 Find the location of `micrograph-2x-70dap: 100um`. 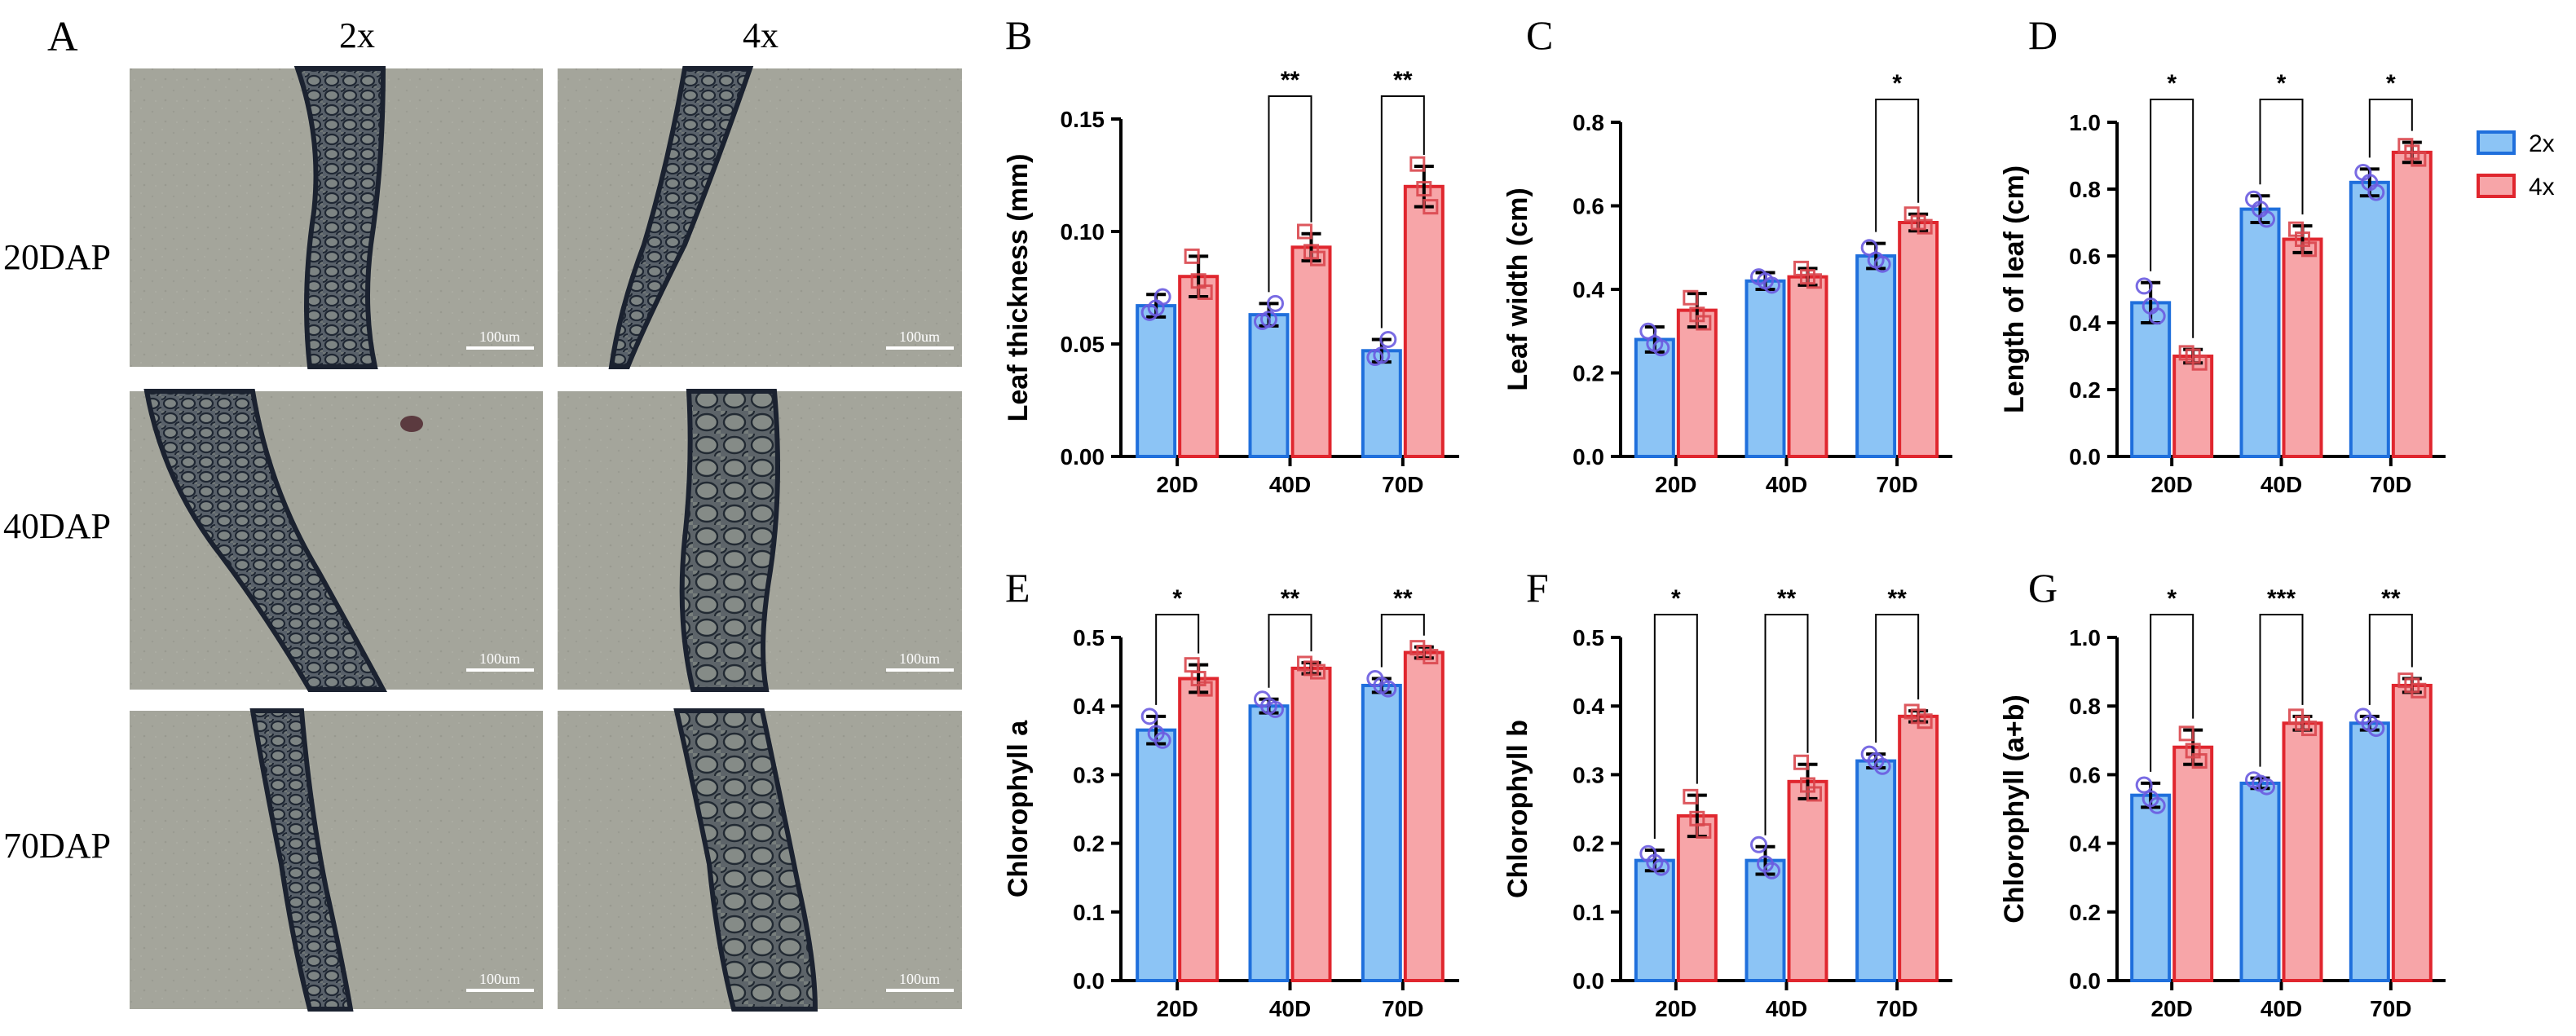

micrograph-2x-70dap: 100um is located at coordinates (336, 860).